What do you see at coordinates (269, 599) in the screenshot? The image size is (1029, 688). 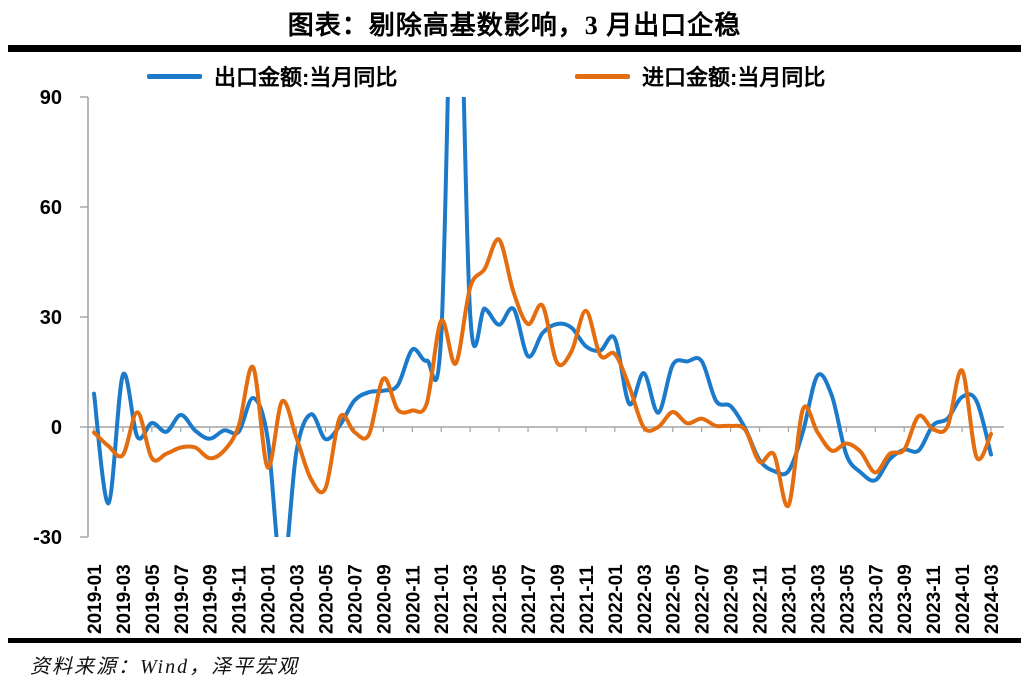 I see `x-axis-label: 2020-01` at bounding box center [269, 599].